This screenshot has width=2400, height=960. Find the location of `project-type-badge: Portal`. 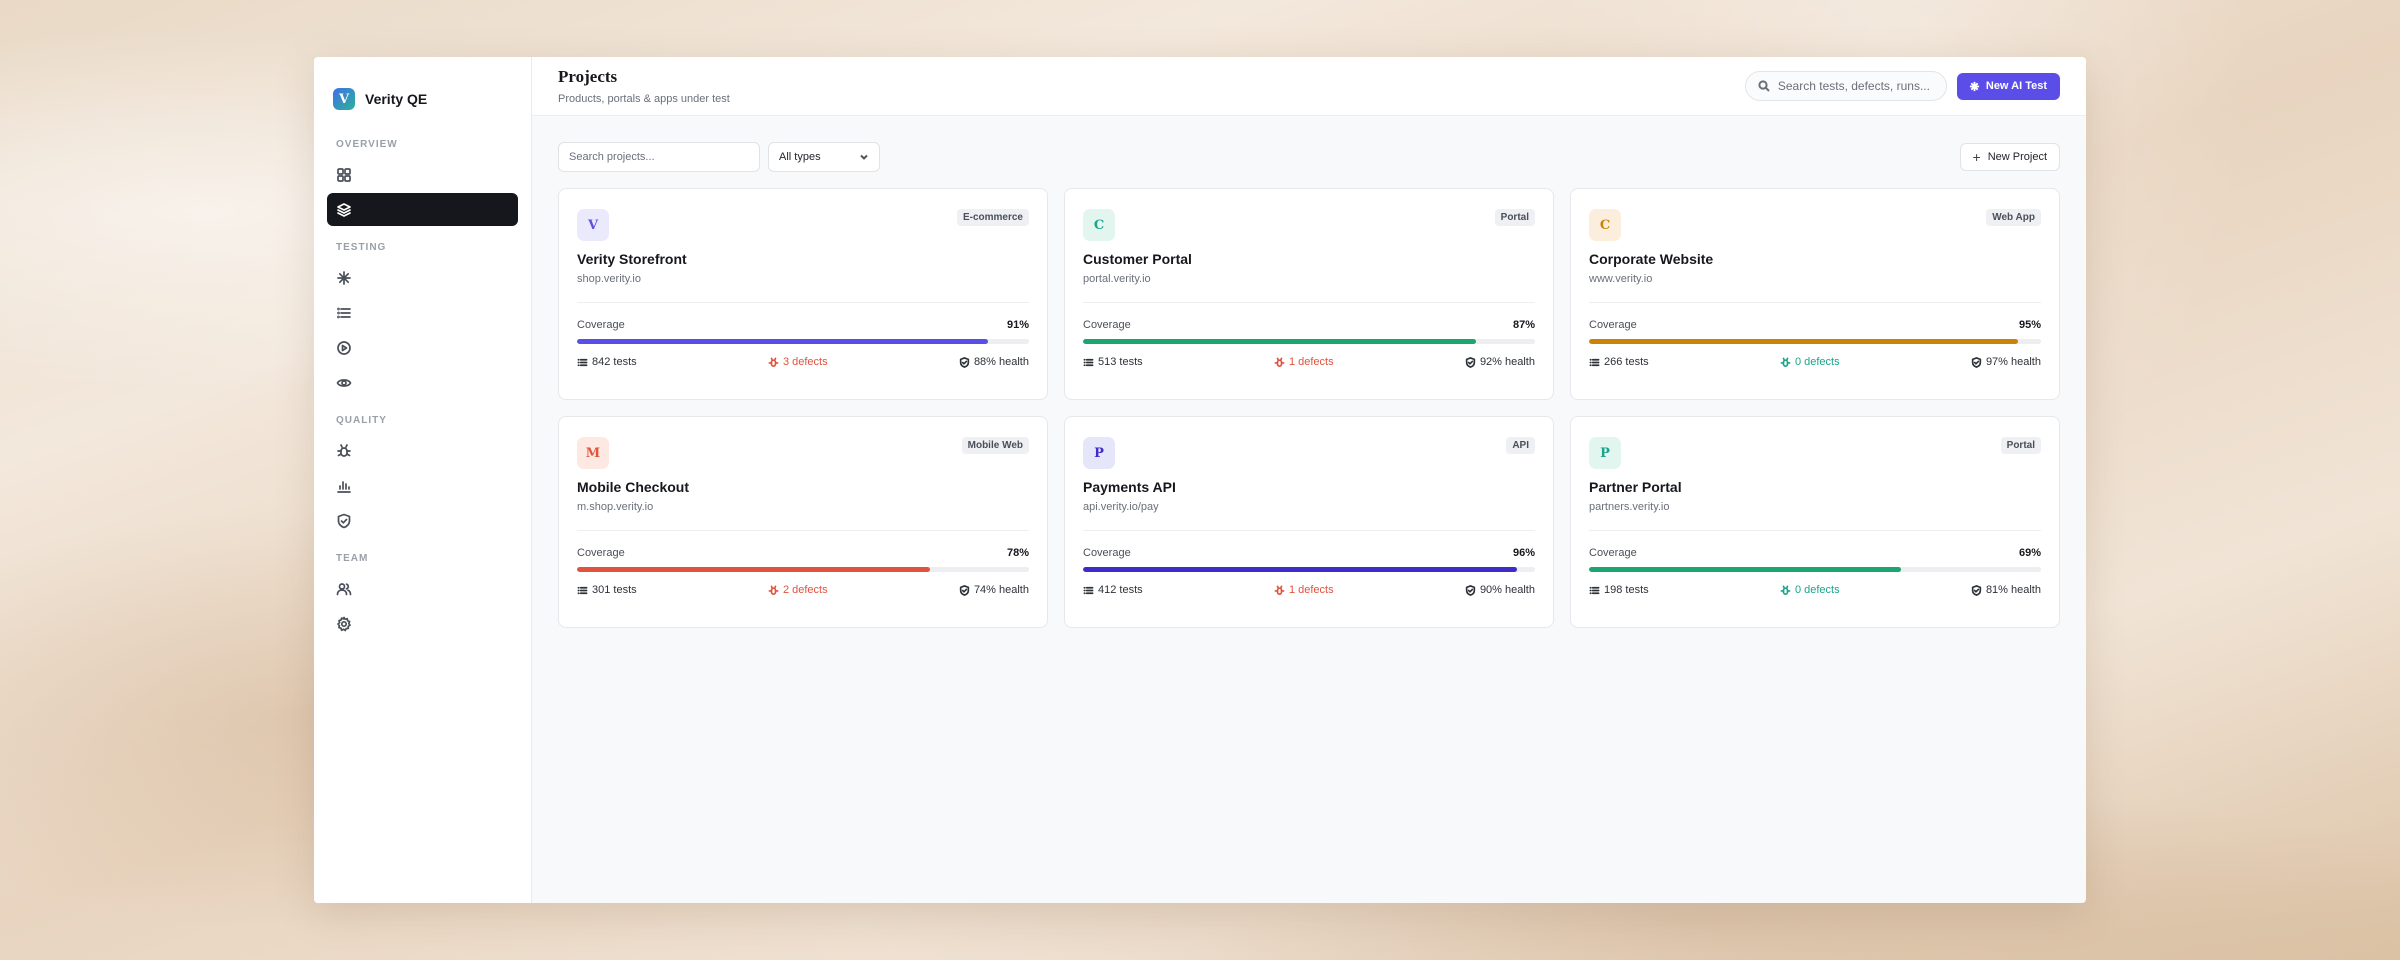

project-type-badge: Portal is located at coordinates (2020, 445).